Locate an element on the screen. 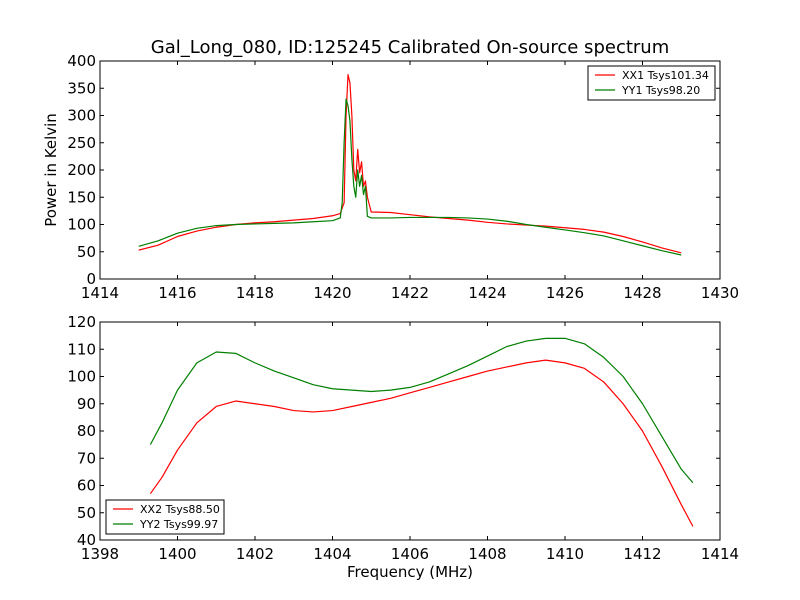 Image resolution: width=800 pixels, height=600 pixels. y-tick-label: 70 is located at coordinates (86, 458).